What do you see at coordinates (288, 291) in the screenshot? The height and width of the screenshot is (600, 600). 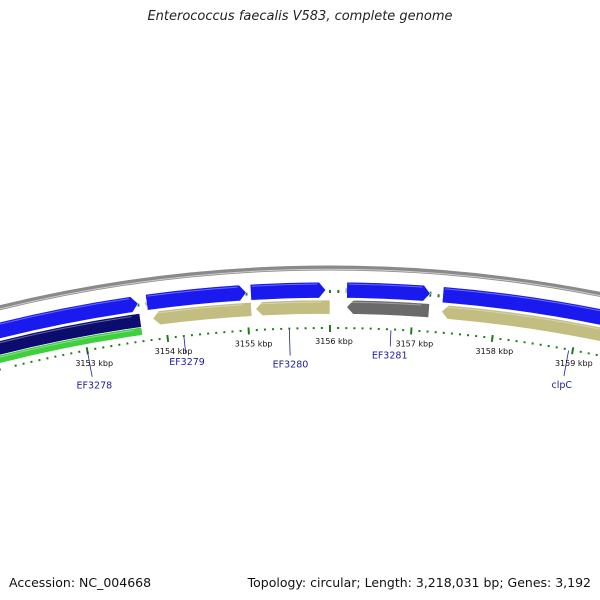 I see `gene-feature-g6` at bounding box center [288, 291].